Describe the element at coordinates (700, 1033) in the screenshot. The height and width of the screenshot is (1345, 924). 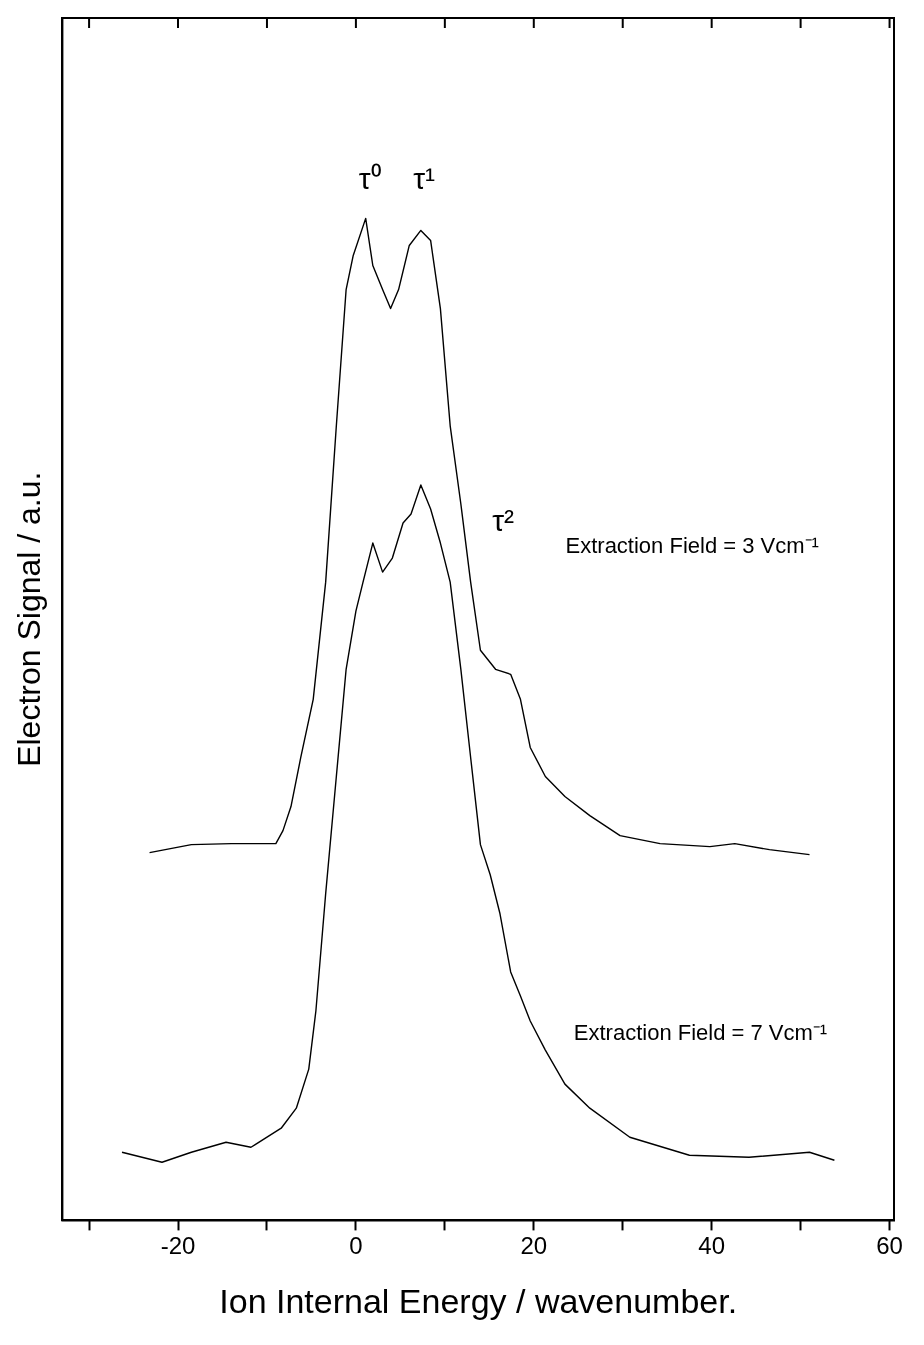
I see `annotation: Extraction Field = 7 Vcm⁻¹` at that location.